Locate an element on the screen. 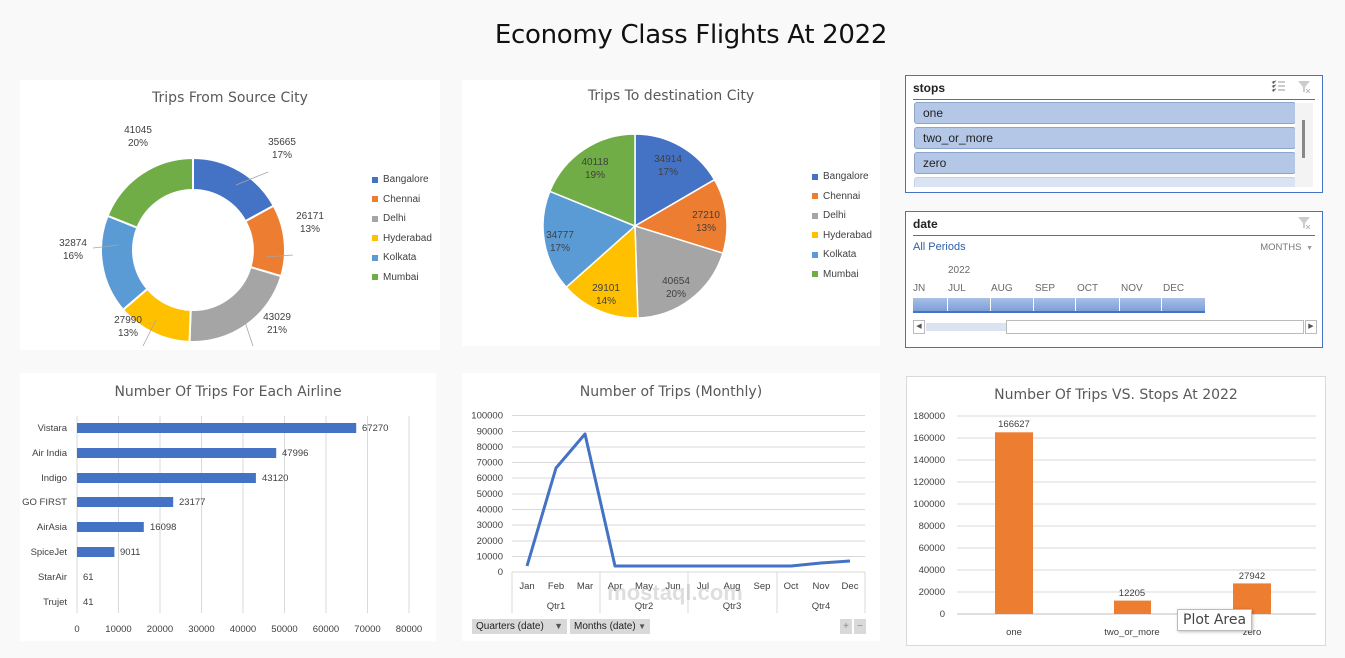 This screenshot has width=1345, height=658. value-label: 16098 is located at coordinates (163, 527).